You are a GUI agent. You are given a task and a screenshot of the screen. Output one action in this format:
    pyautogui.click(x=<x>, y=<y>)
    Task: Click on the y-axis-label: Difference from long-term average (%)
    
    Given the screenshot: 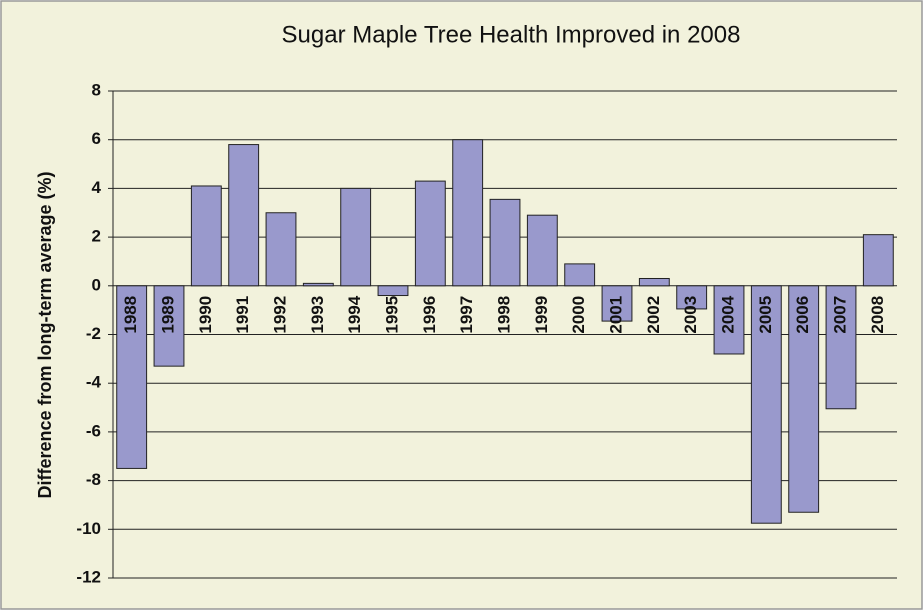 What is the action you would take?
    pyautogui.click(x=45, y=334)
    